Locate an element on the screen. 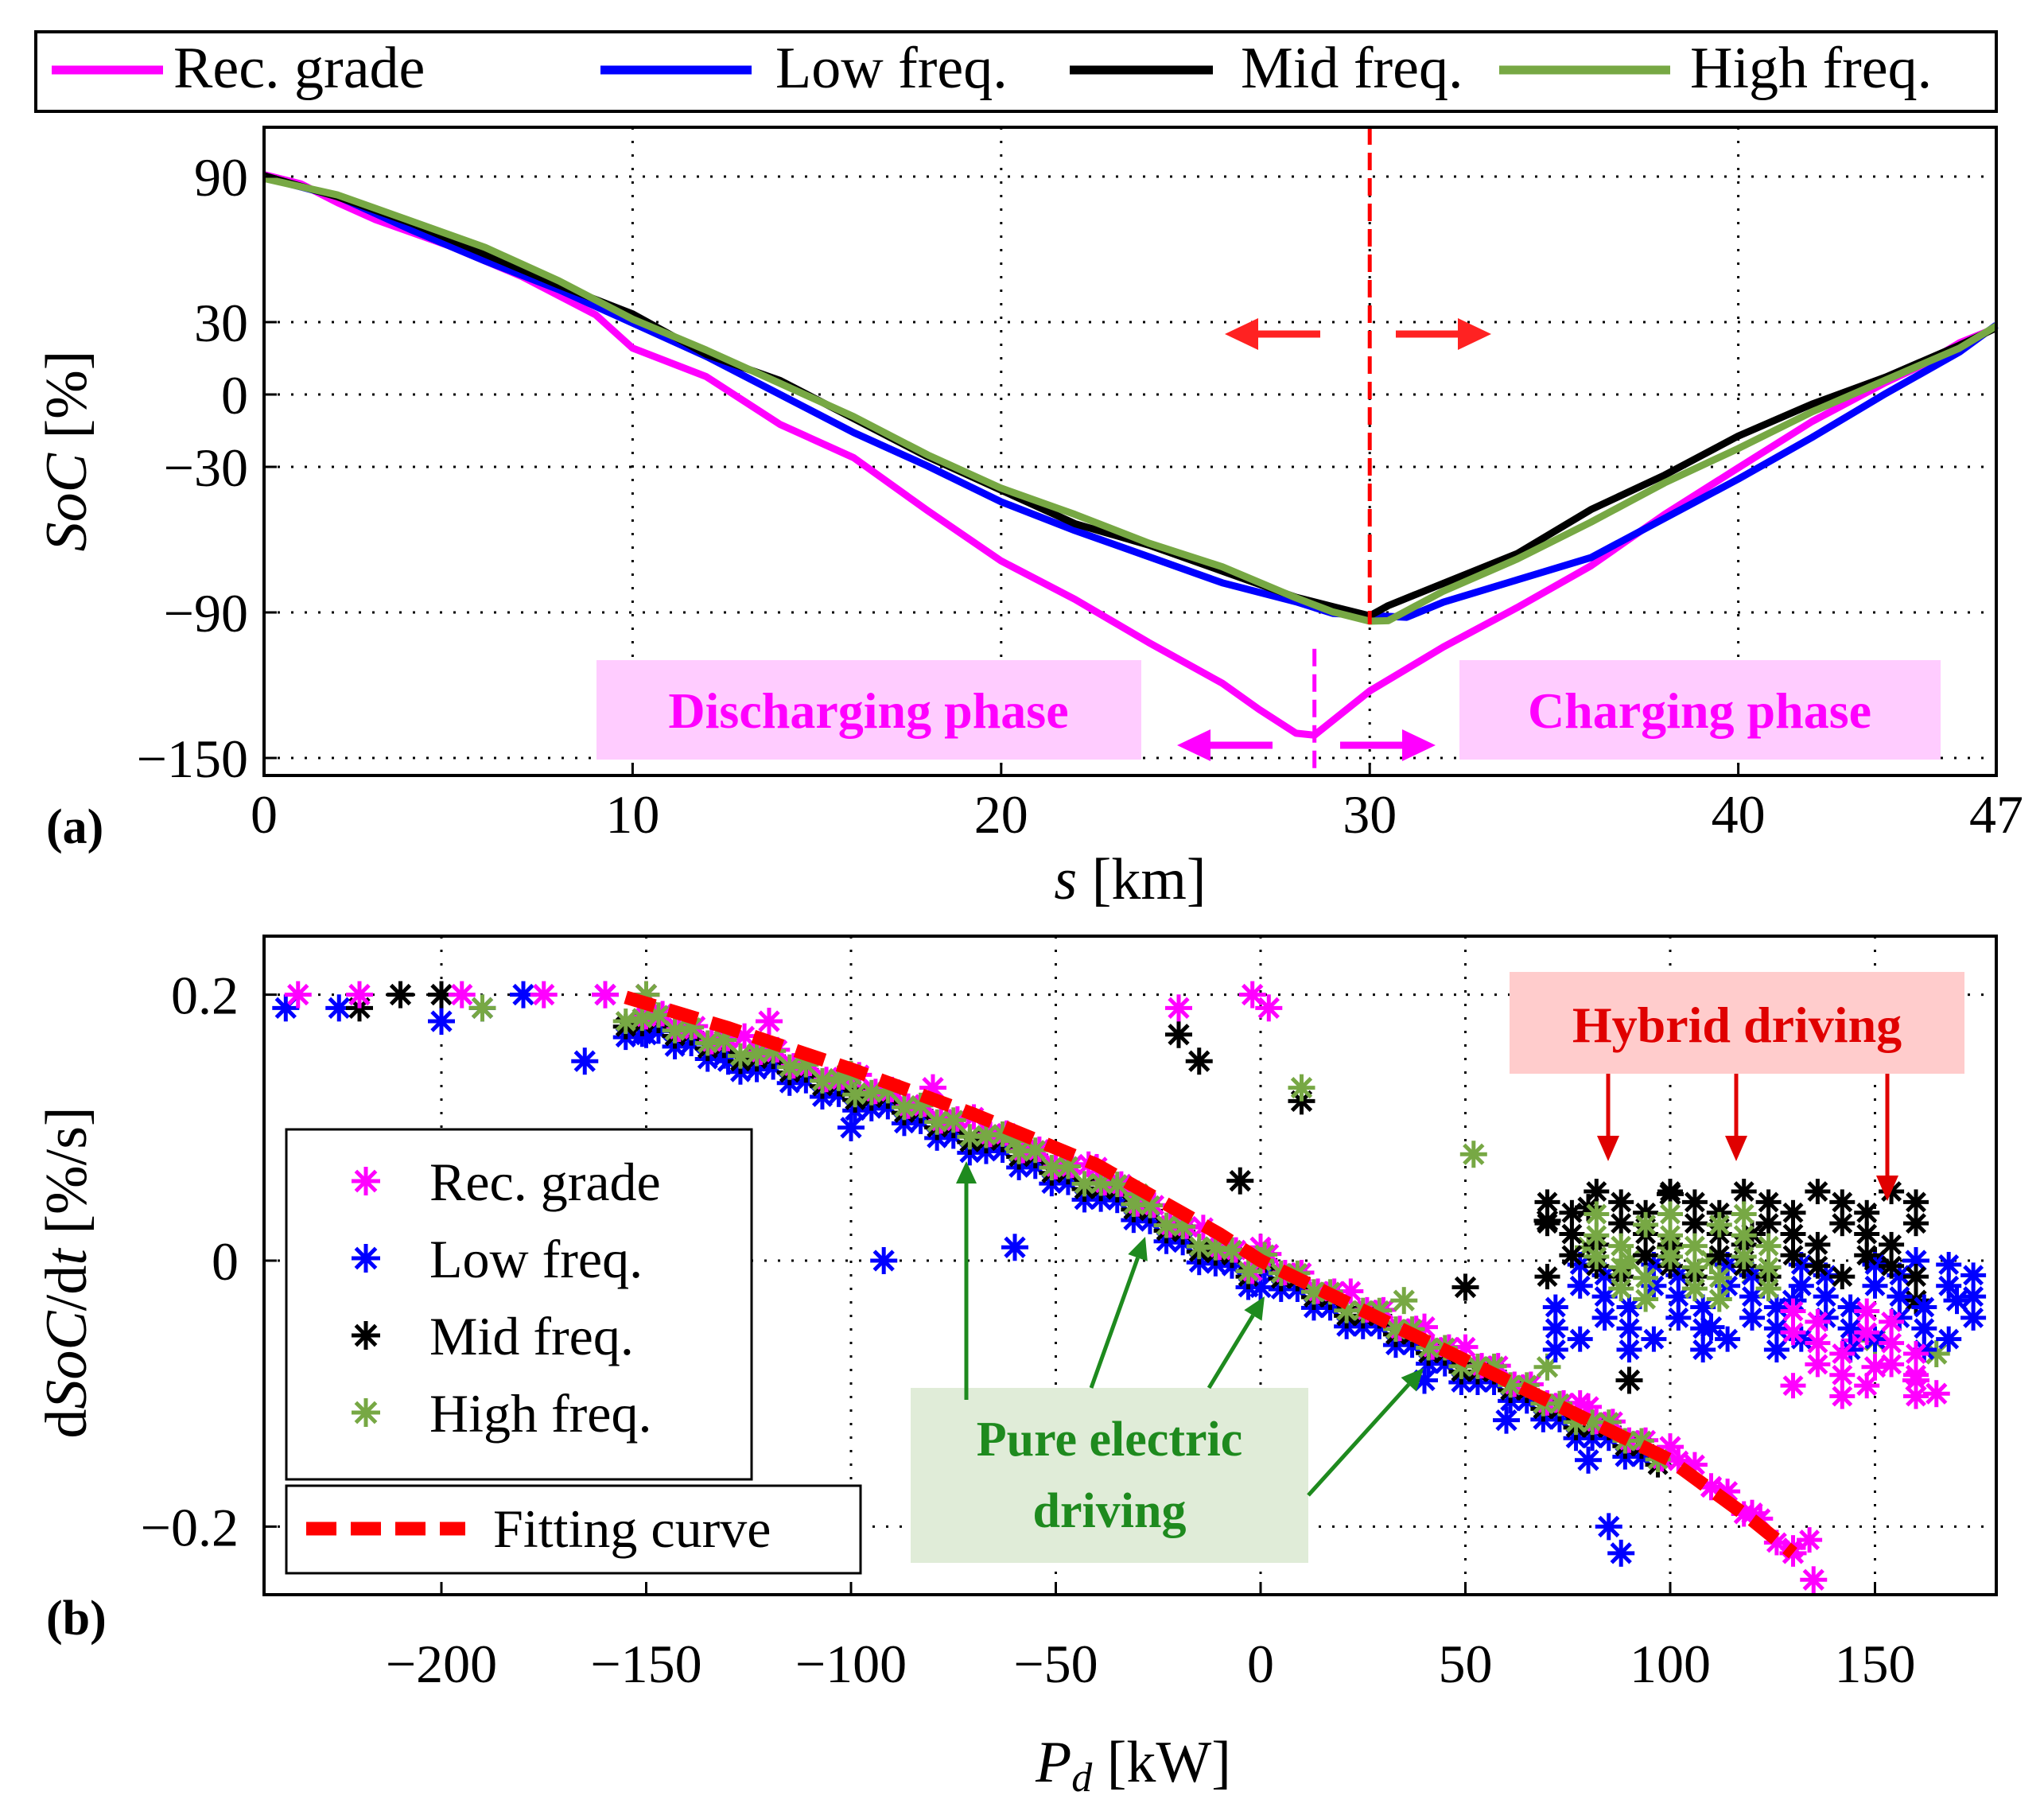 This screenshot has height=1815, width=2044. hybrid-cluster is located at coordinates (1760, 1294).